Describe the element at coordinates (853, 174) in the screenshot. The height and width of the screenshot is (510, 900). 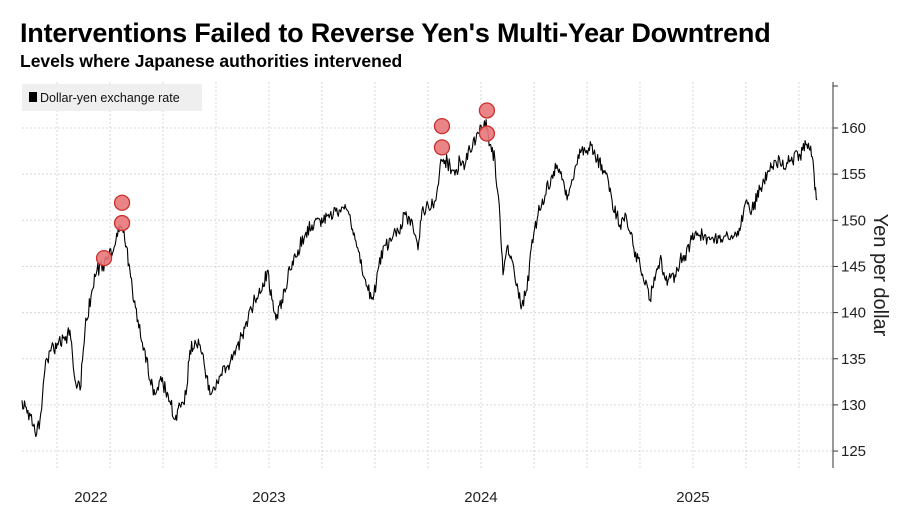
I see `y-tick-label: 155` at that location.